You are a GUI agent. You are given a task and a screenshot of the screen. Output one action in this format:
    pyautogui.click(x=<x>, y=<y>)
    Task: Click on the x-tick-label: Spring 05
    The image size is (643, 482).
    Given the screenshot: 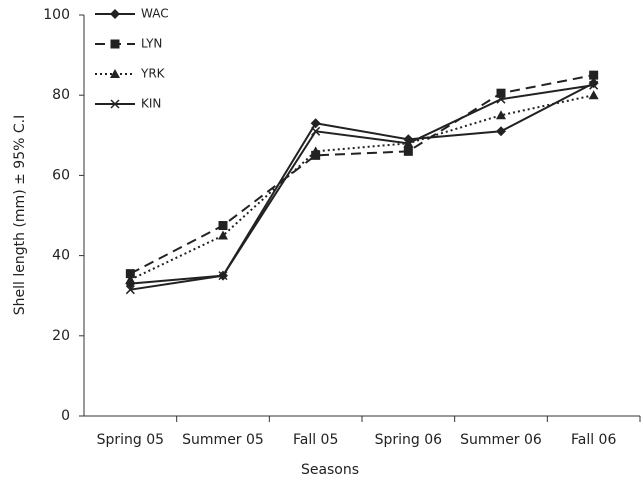 What is the action you would take?
    pyautogui.click(x=130, y=440)
    